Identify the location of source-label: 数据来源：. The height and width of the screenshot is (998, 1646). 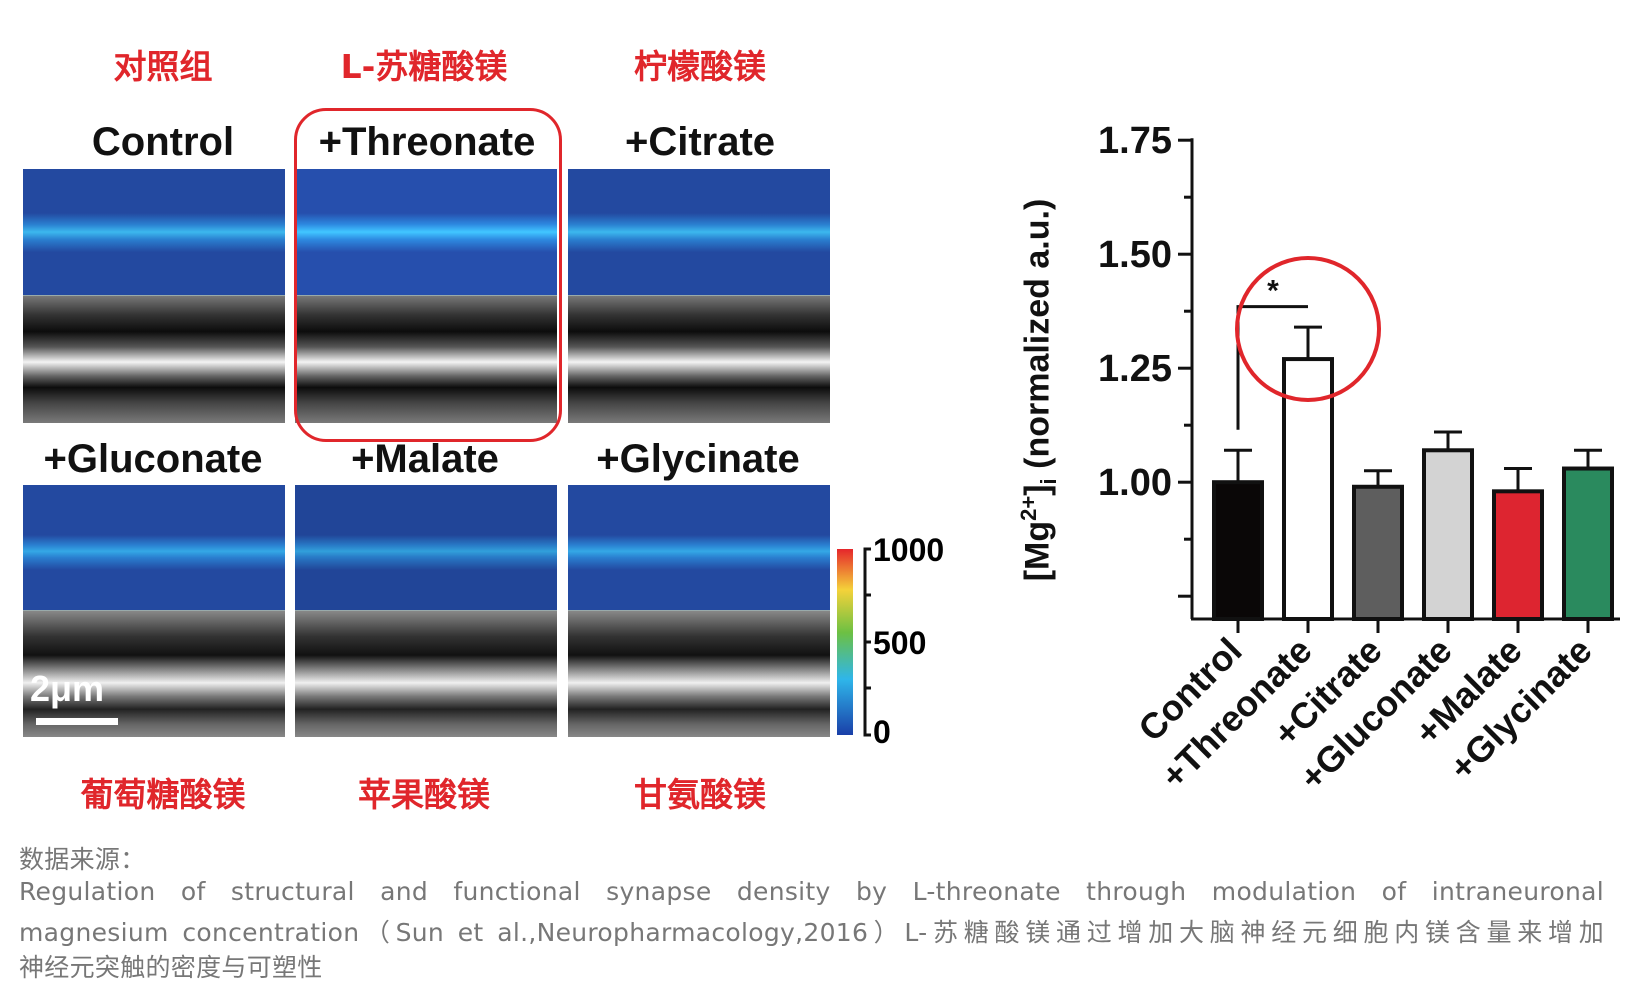
(82, 859).